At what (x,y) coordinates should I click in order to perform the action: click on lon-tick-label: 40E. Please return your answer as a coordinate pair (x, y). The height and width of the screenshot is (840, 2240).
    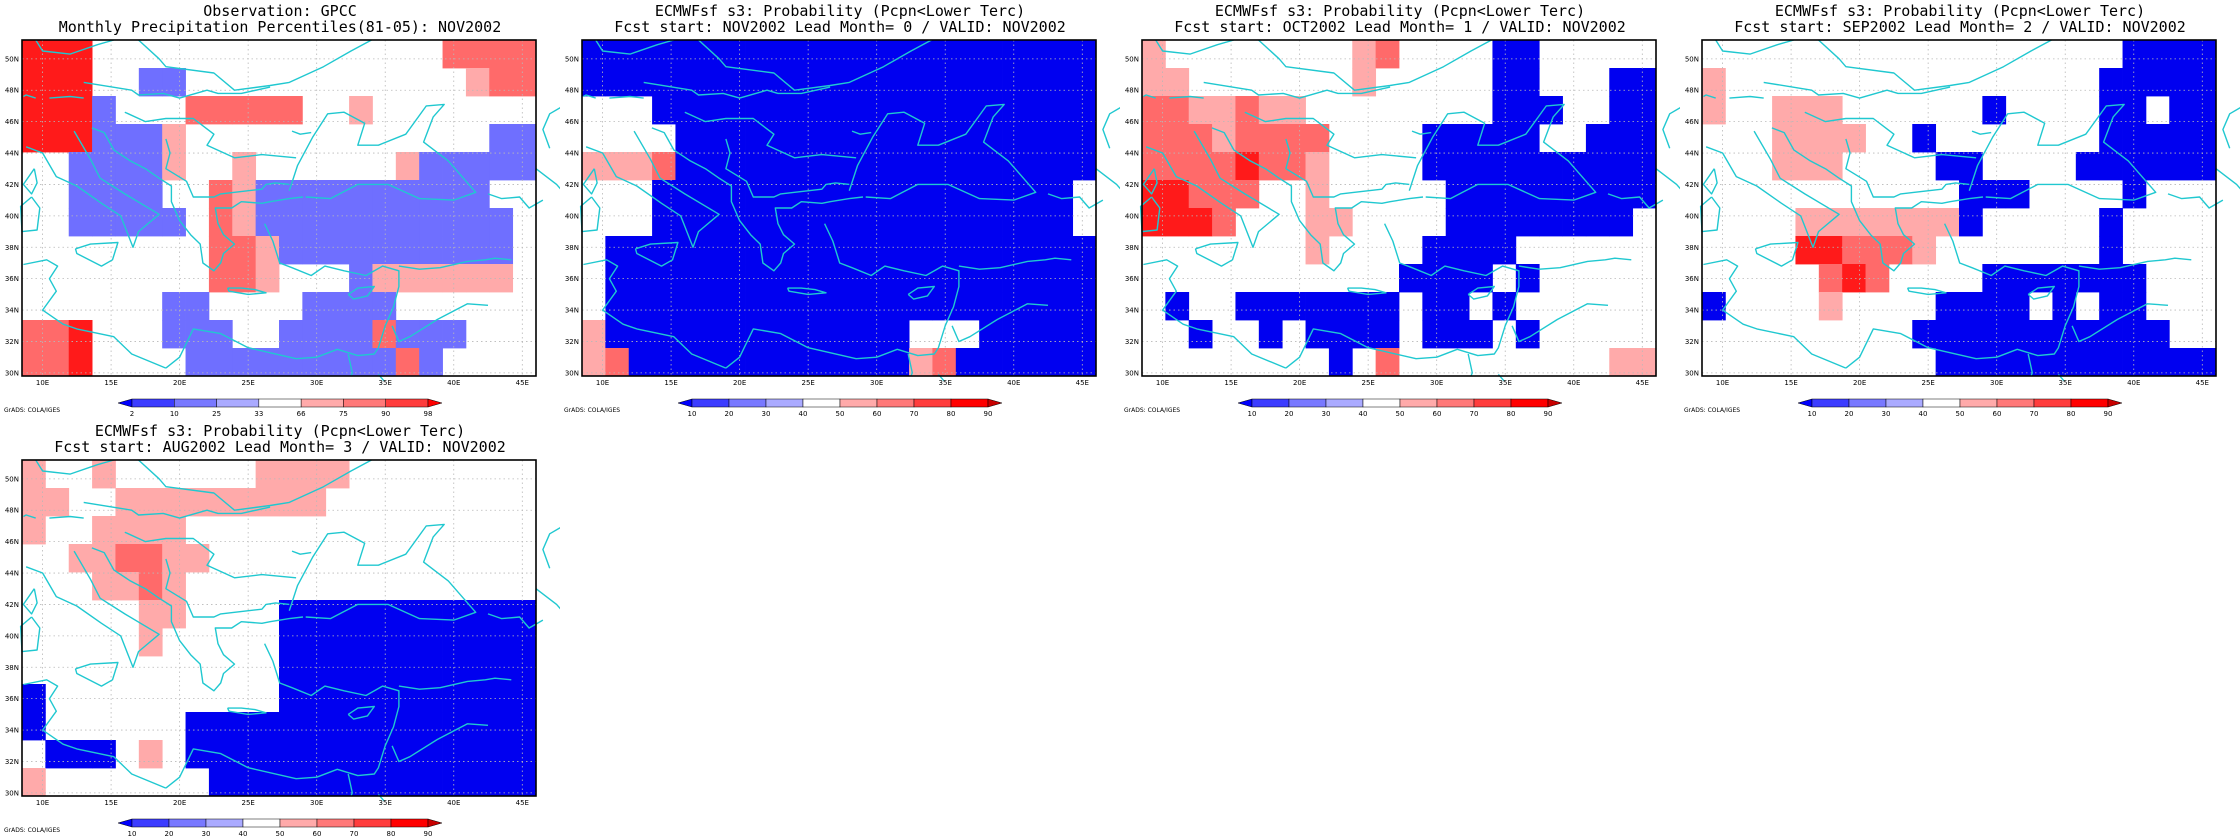
    Looking at the image, I should click on (453, 383).